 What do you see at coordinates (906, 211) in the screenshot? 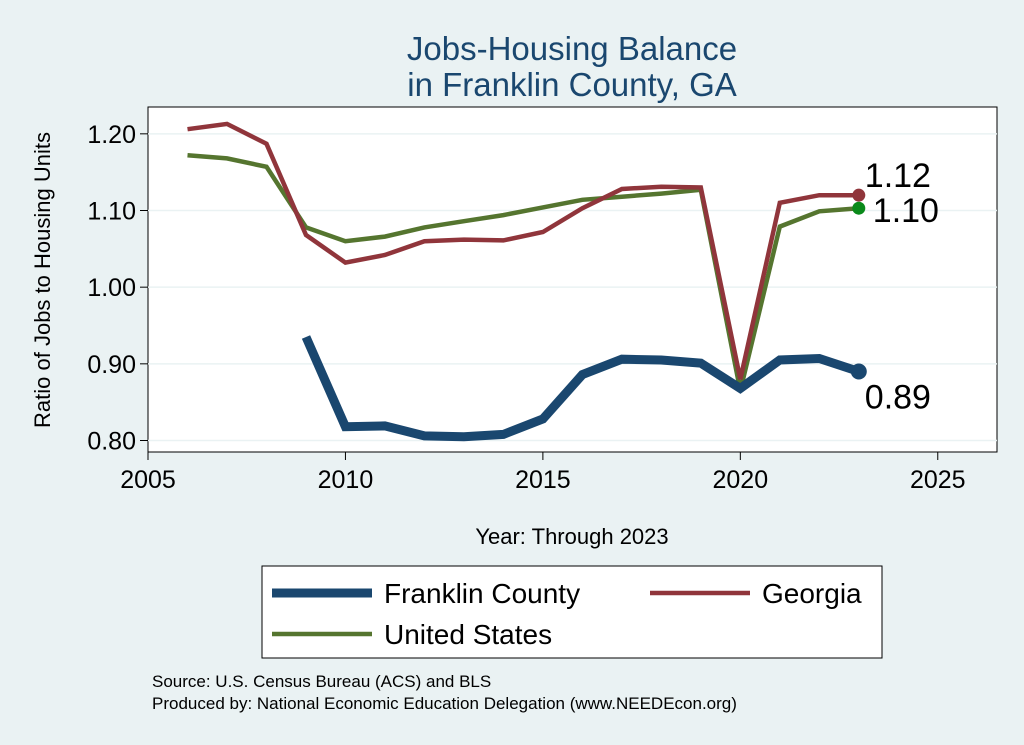
I see `end-label-united-states: 1.10` at bounding box center [906, 211].